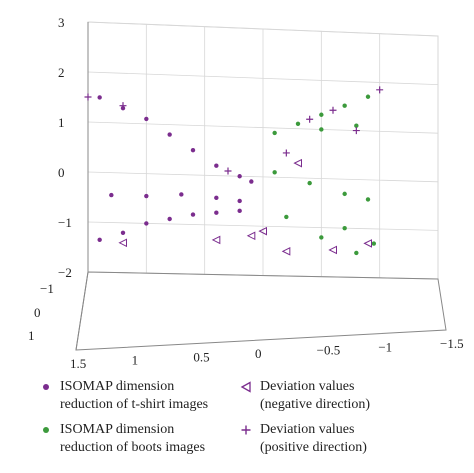 This screenshot has height=473, width=474. I want to click on z-tick-label: 3, so click(61, 22).